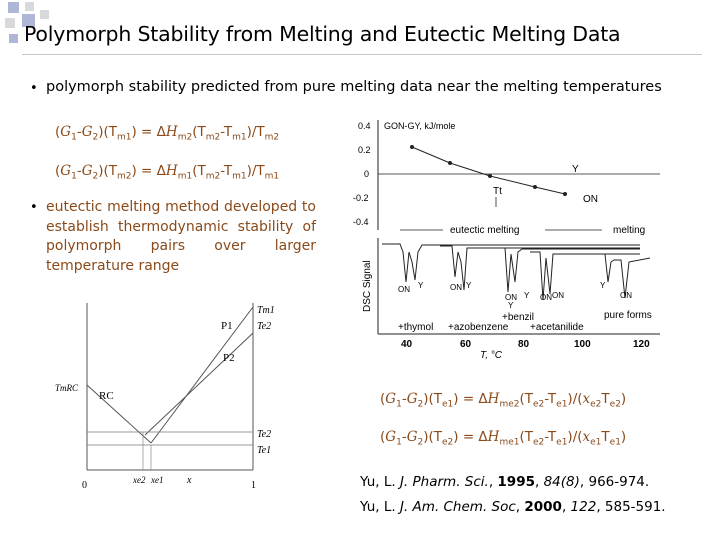  I want to click on top-on-label: ON, so click(590, 199).